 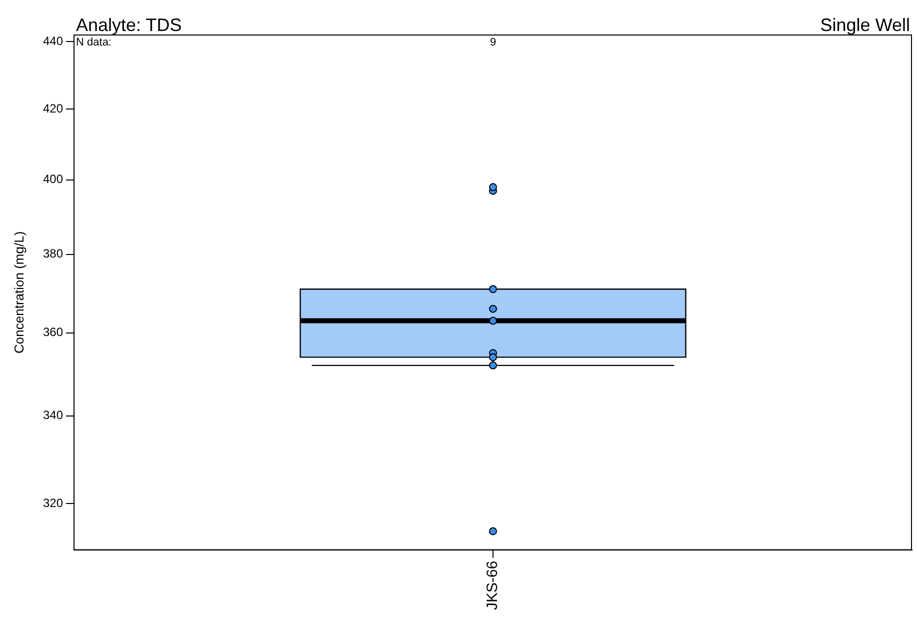 What do you see at coordinates (53, 108) in the screenshot?
I see `y-tick-label: 420` at bounding box center [53, 108].